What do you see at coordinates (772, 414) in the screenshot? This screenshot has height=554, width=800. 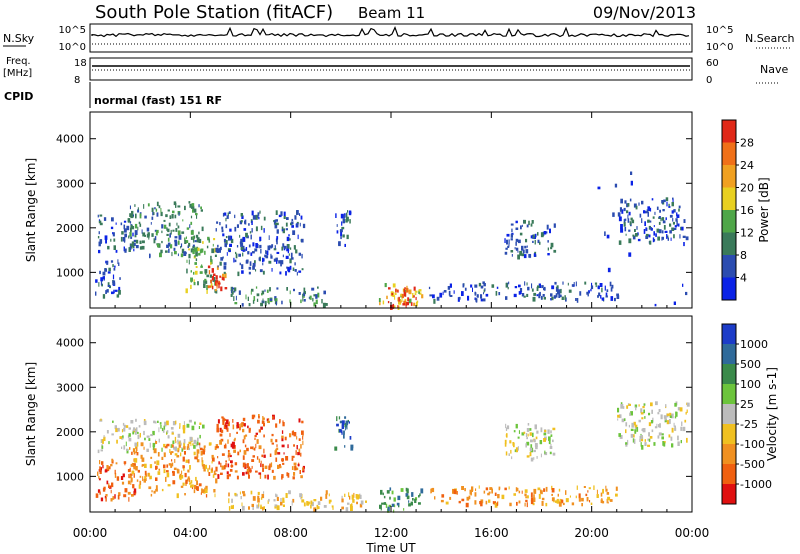 I see `velocity-colorbar-label: Velocity [m s-1]` at bounding box center [772, 414].